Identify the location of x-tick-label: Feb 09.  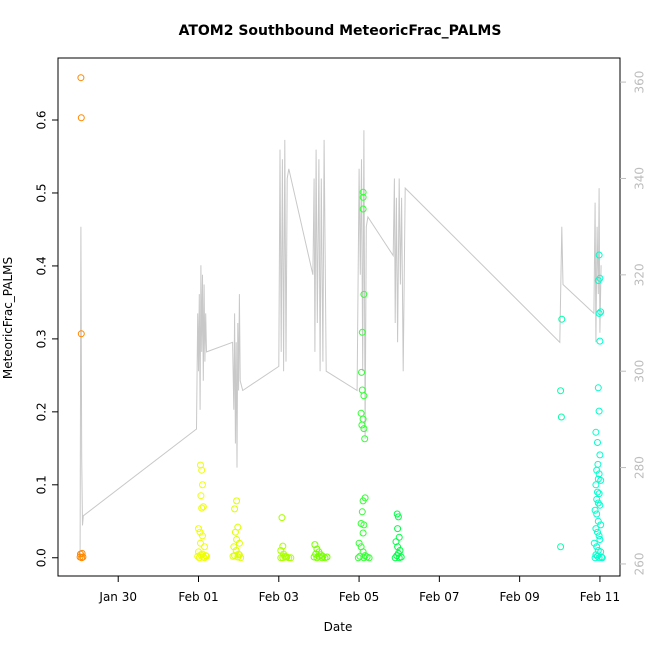
(519, 597).